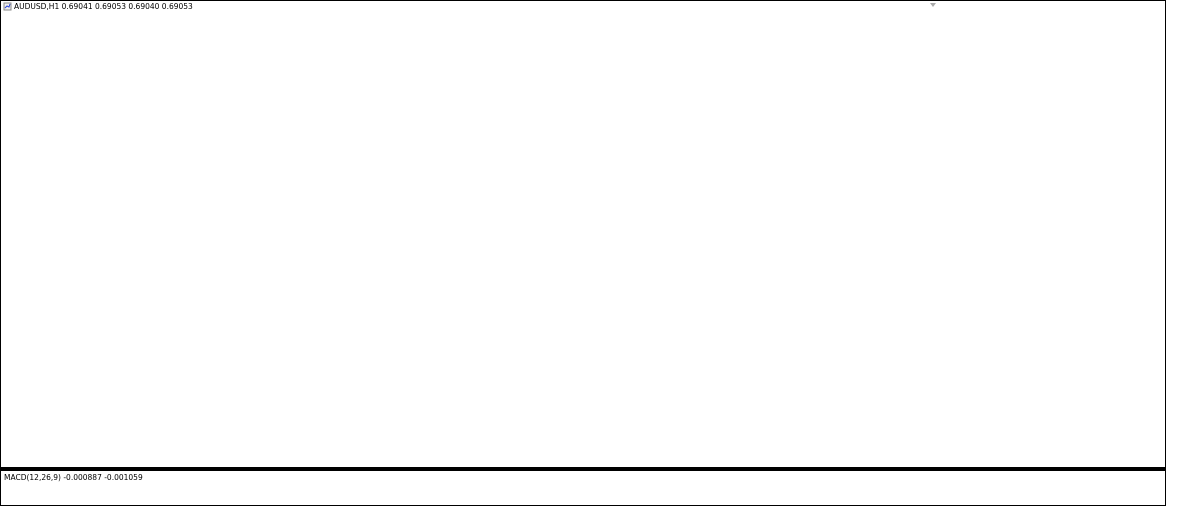 The height and width of the screenshot is (523, 1200). What do you see at coordinates (933, 5) in the screenshot?
I see `shift-marker` at bounding box center [933, 5].